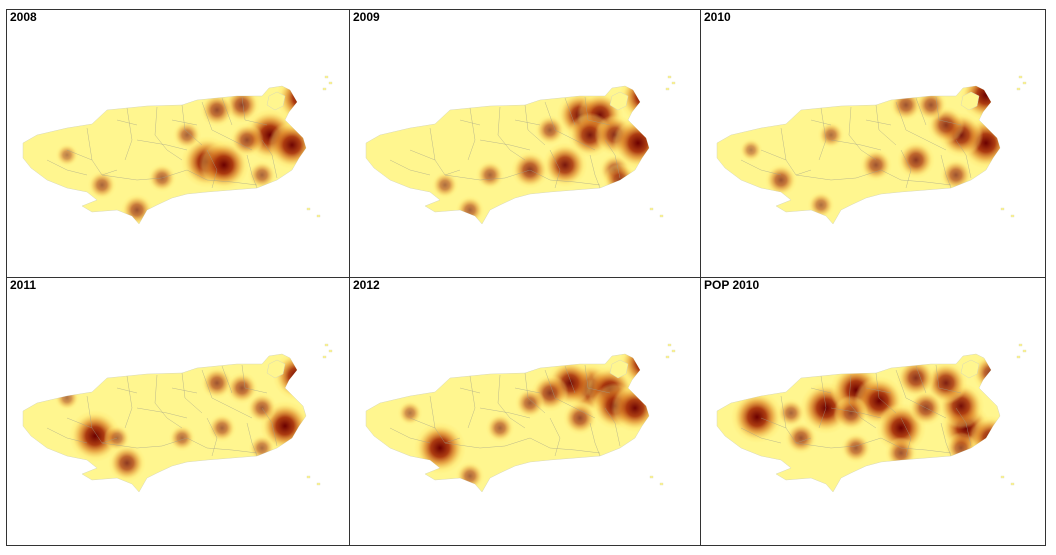  I want to click on panel-title: 2010, so click(717, 17).